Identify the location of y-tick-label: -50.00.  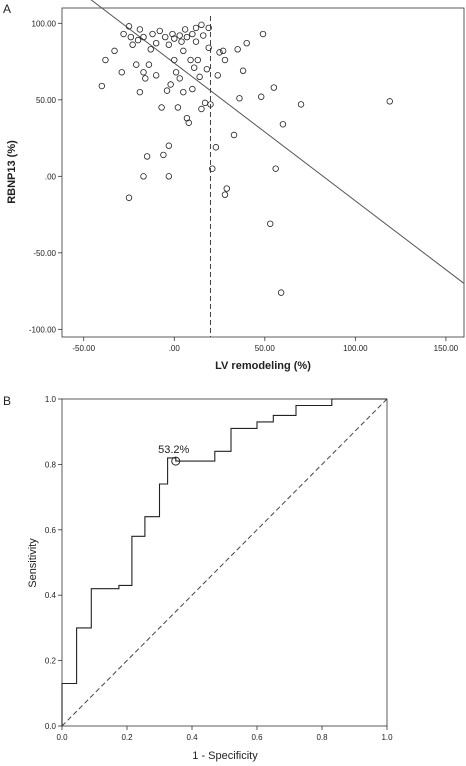
(44, 253).